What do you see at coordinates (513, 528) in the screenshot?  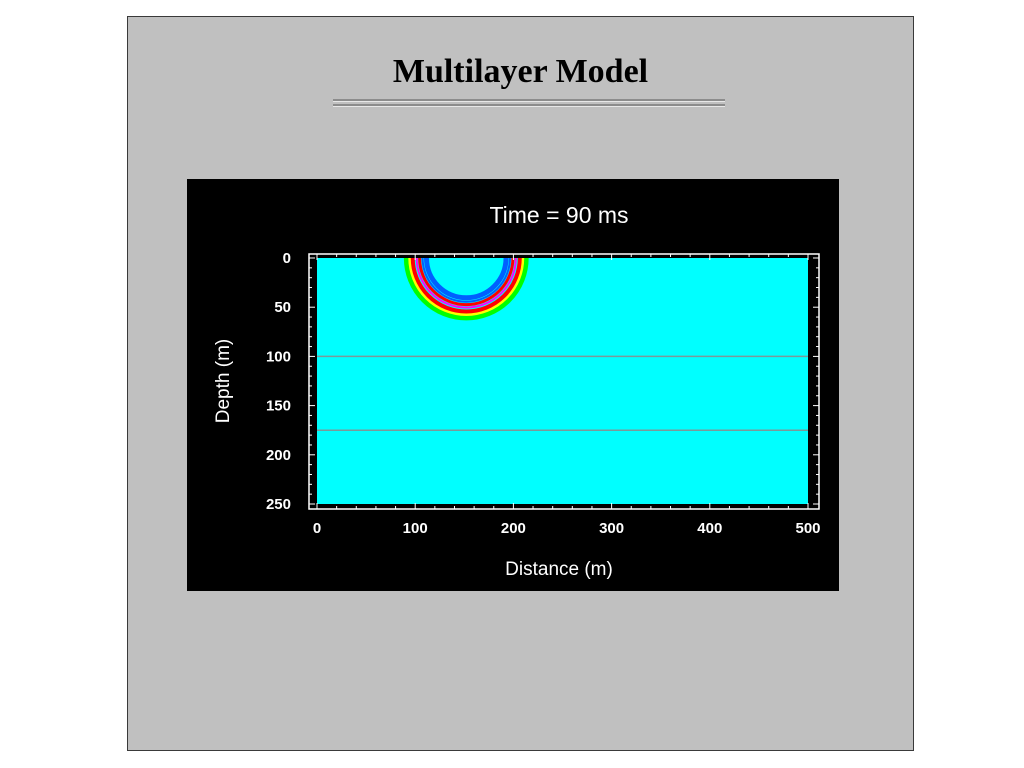 I see `x-tick-label: 200` at bounding box center [513, 528].